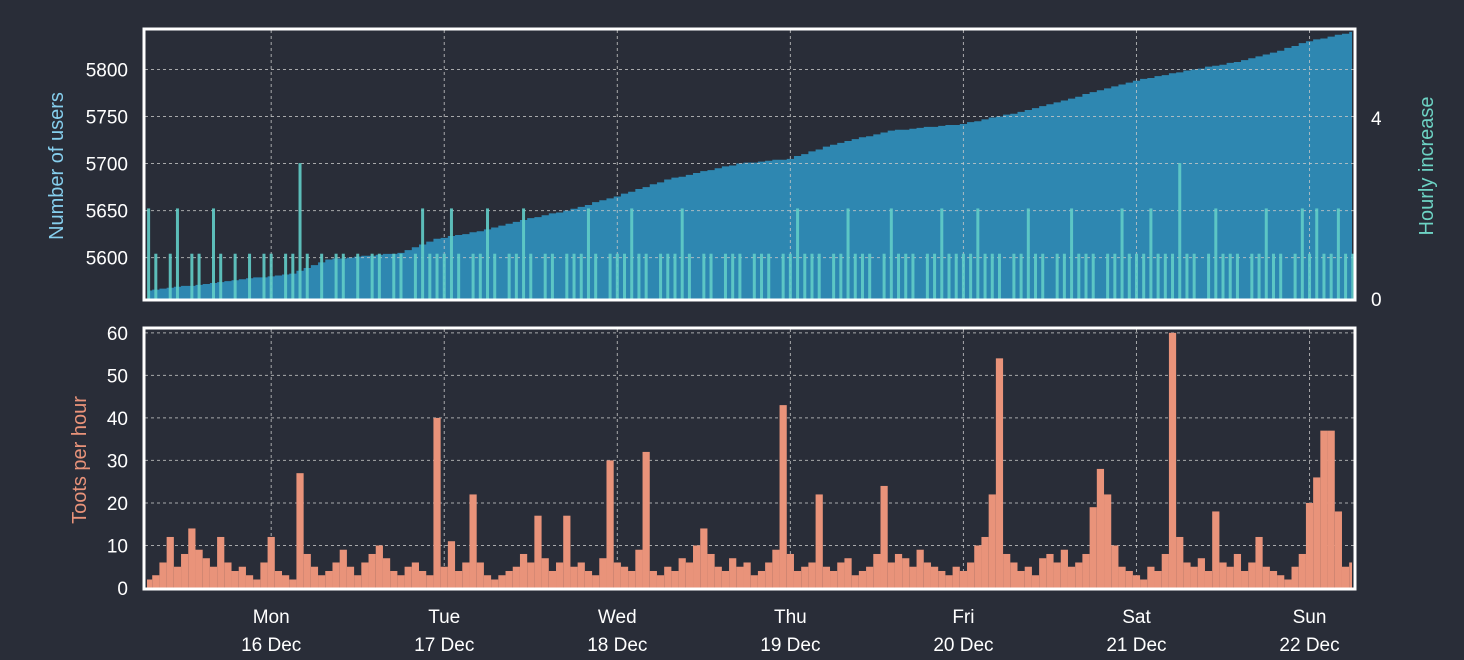 The image size is (1464, 660). Describe the element at coordinates (1136, 617) in the screenshot. I see `x-tick-day: Sat` at that location.